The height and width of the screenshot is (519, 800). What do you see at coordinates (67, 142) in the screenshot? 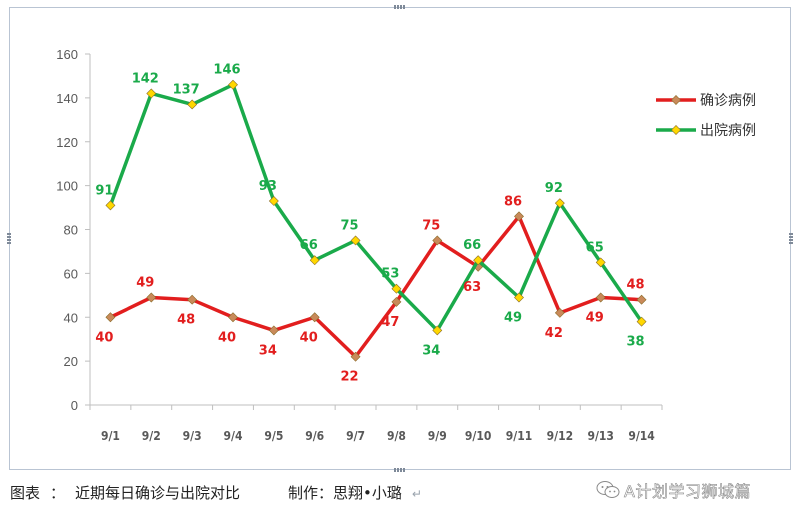
I see `y-tick-label: 120` at bounding box center [67, 142].